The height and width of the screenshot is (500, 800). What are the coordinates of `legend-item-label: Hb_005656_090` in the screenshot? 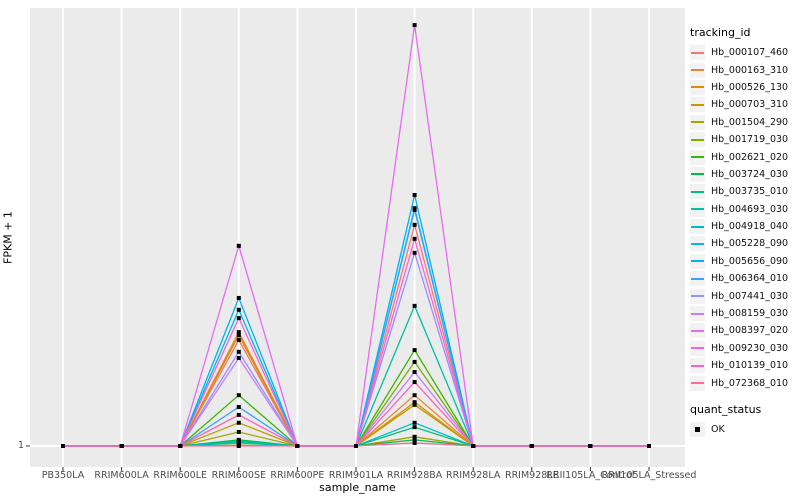 It's located at (750, 261).